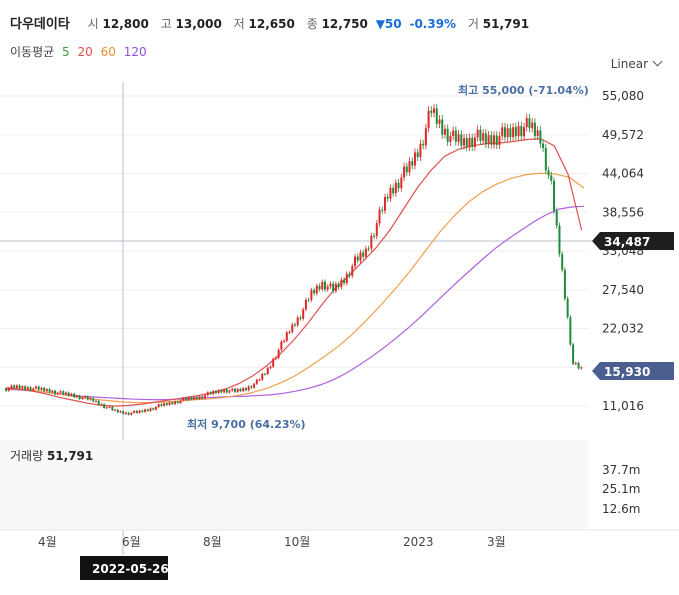  What do you see at coordinates (297, 542) in the screenshot?
I see `x-tick-oct: 10월` at bounding box center [297, 542].